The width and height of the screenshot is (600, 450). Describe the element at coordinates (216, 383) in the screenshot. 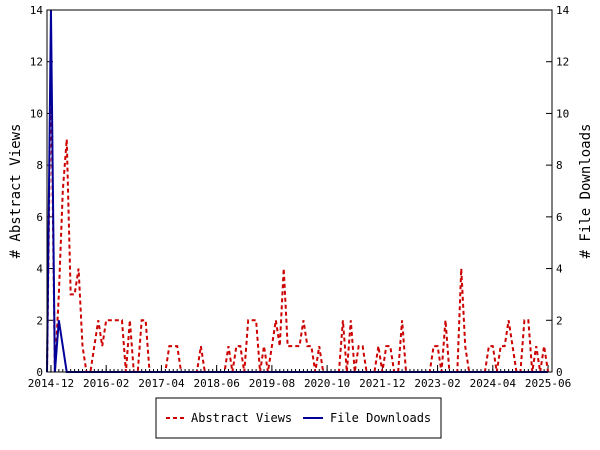

I see `x-tick-label: 2018-06` at that location.